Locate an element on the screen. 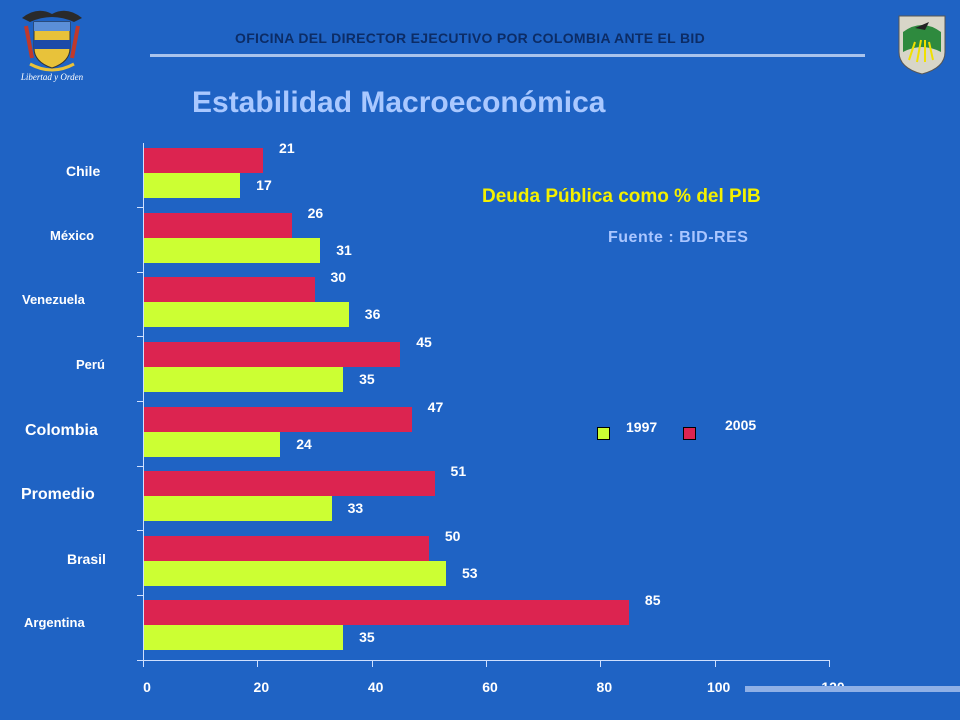  data-label-2005: 50 is located at coordinates (452, 535).